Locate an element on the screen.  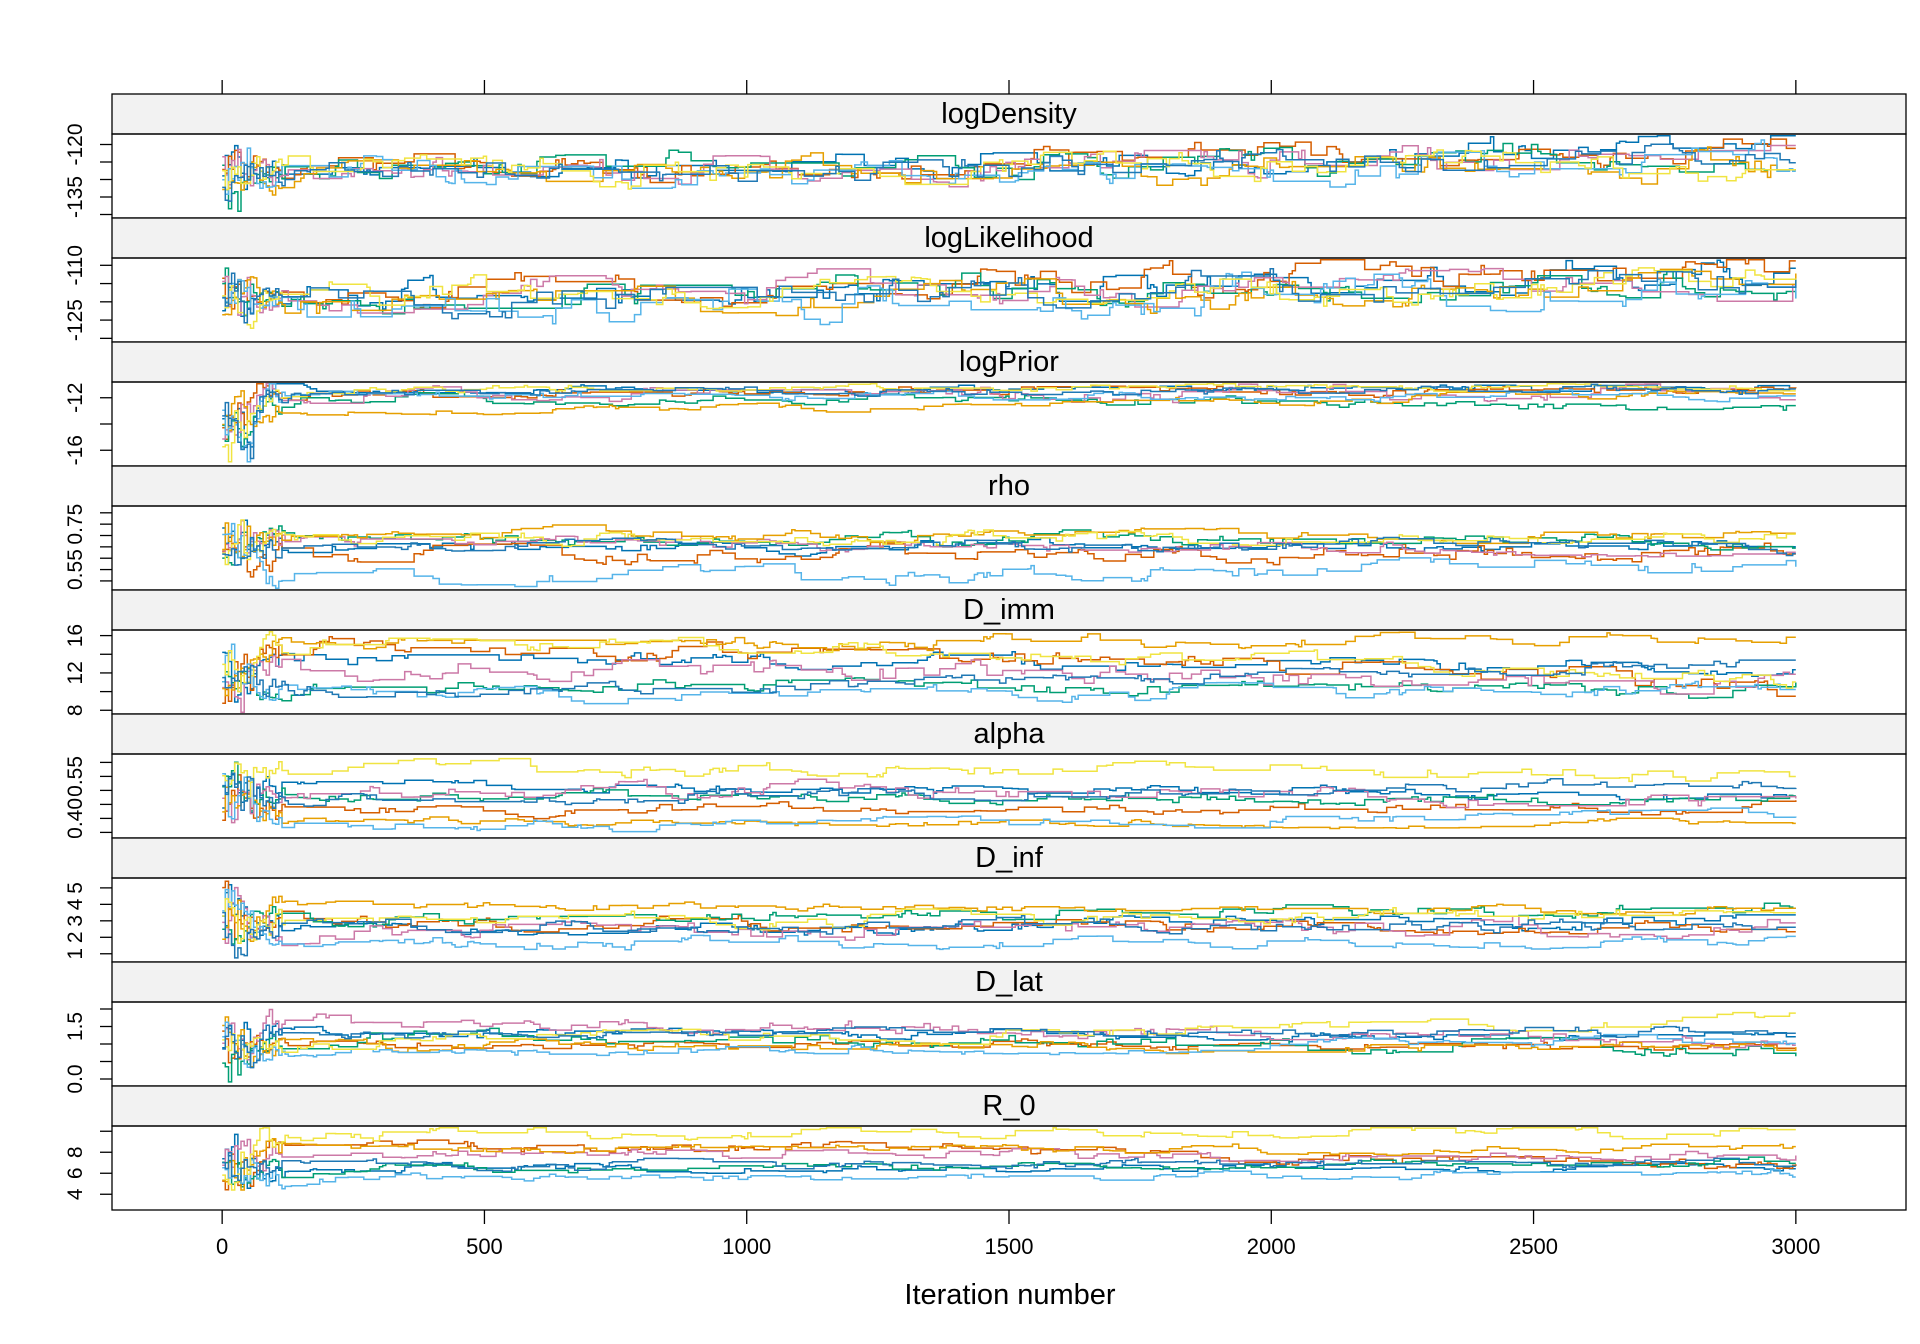
traces-logPrior is located at coordinates (1009, 422).